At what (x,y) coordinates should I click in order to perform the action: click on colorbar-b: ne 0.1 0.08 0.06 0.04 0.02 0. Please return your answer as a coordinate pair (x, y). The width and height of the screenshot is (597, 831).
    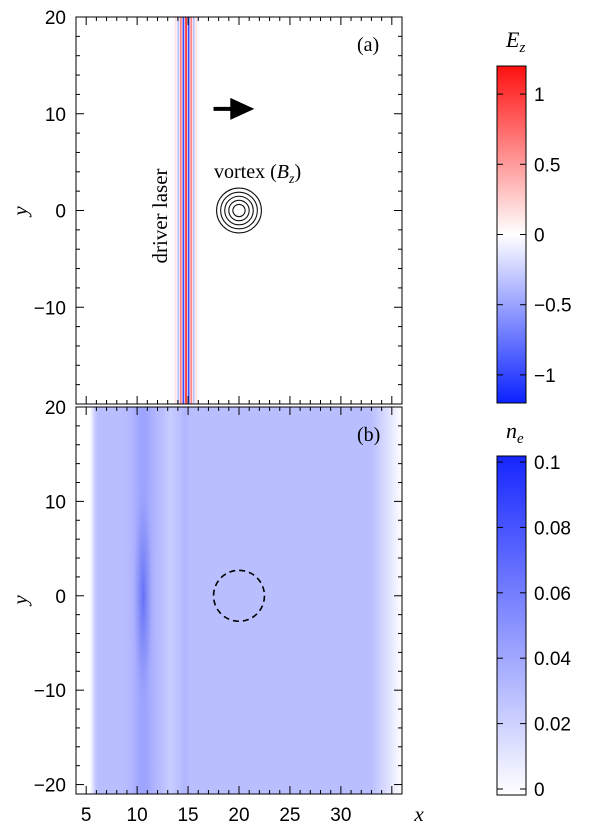
    Looking at the image, I should click on (533, 609).